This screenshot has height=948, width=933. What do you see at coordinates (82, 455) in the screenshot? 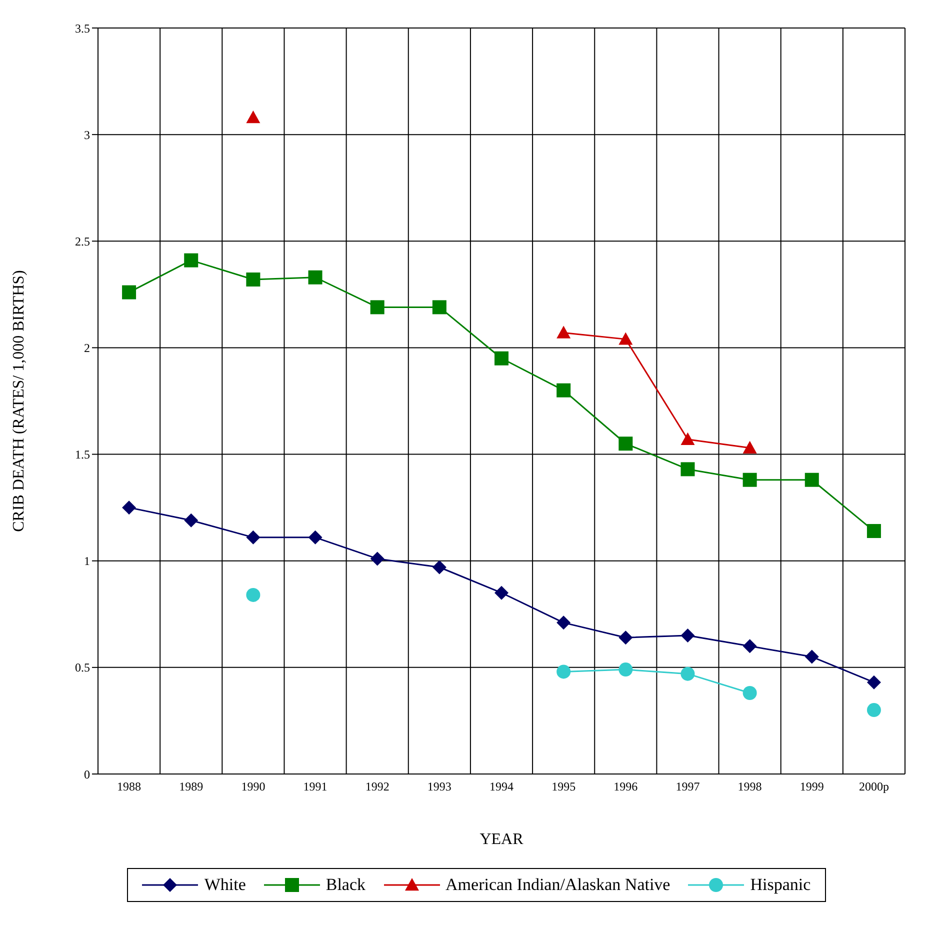
I see `y-tick-label: 1.5` at bounding box center [82, 455].